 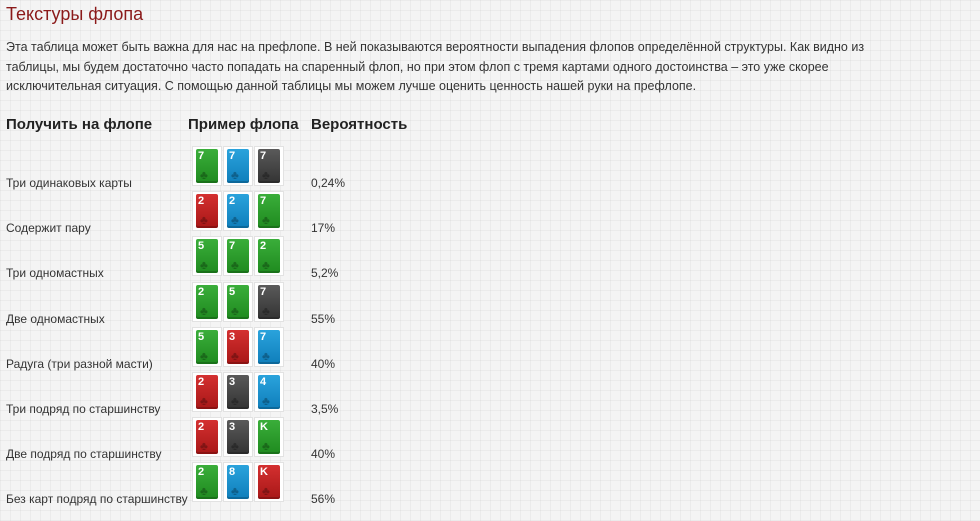 I want to click on page-title: Текстуры флопа, so click(x=75, y=14).